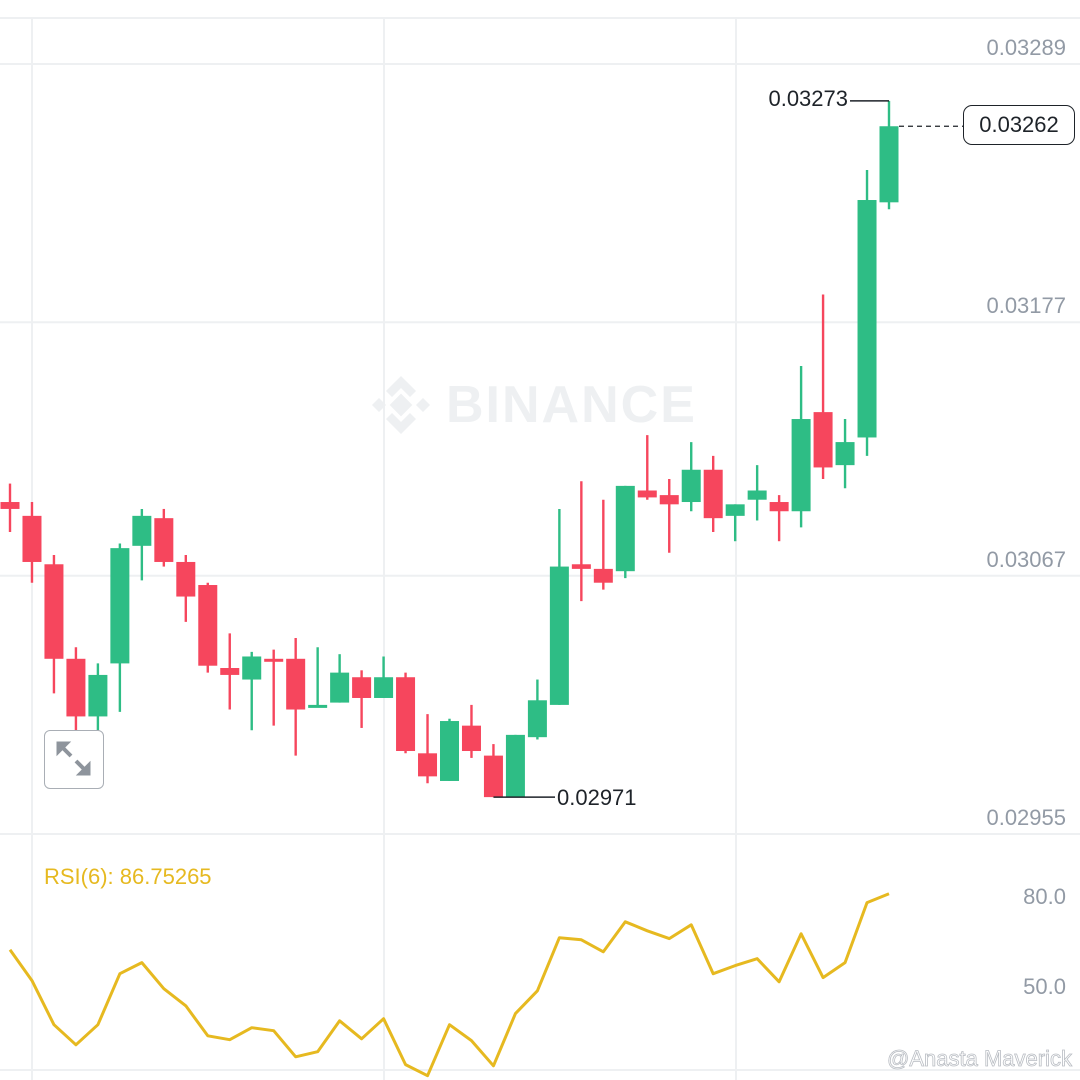 This screenshot has width=1080, height=1080. I want to click on y-tick-label: 0.03067, so click(1026, 559).